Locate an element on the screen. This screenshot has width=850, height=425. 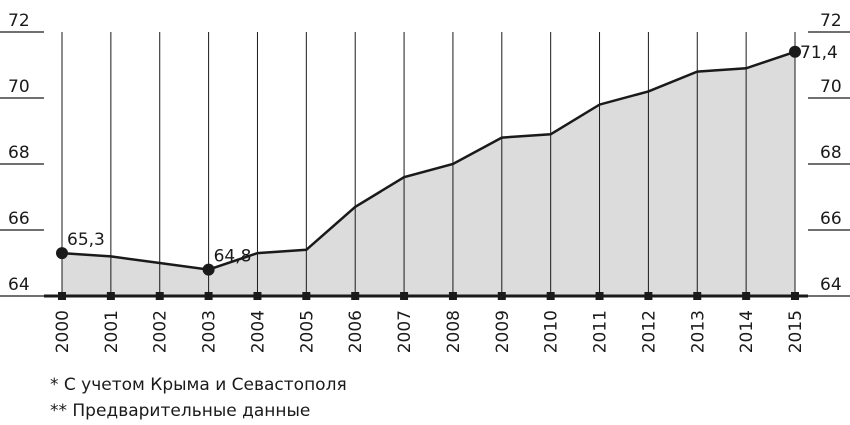
y2-tick-label: 68 is located at coordinates (831, 153).